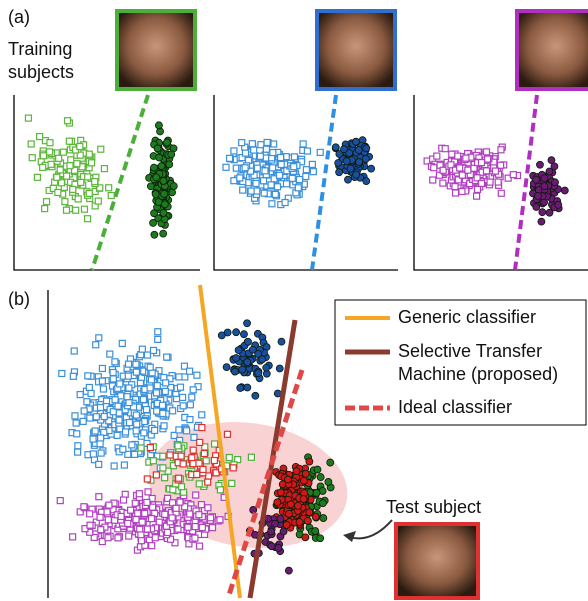 The image size is (588, 601). What do you see at coordinates (455, 407) in the screenshot?
I see `legend-entry: Ideal classifier` at bounding box center [455, 407].